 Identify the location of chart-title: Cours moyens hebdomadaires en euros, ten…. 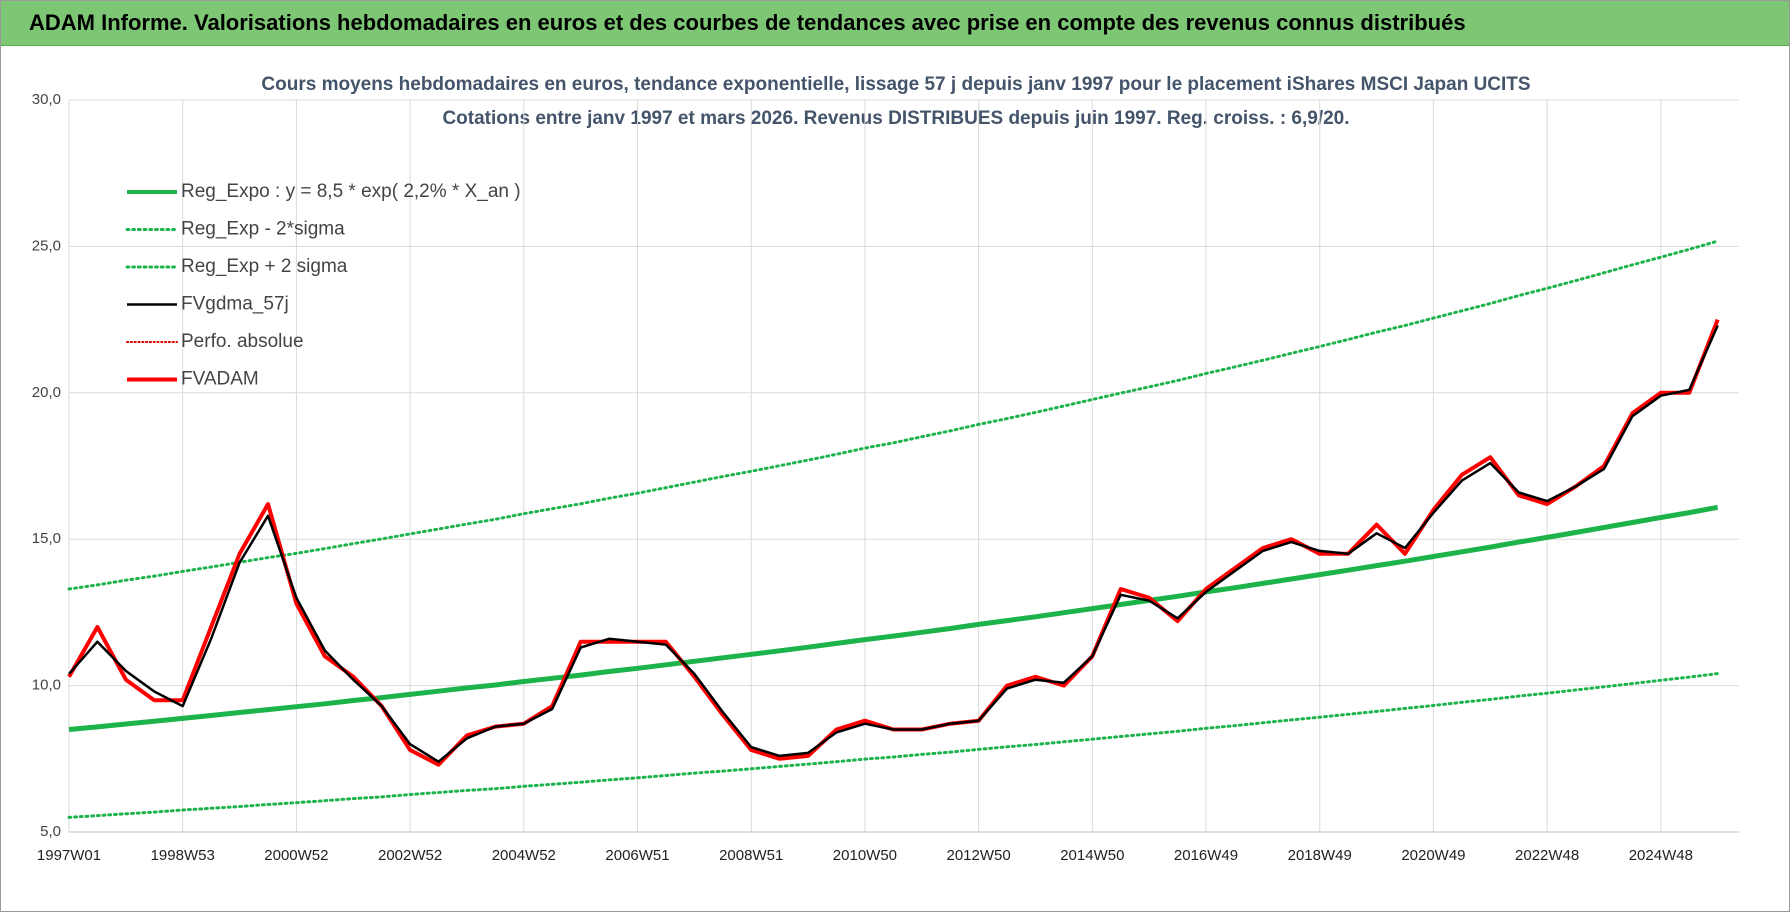
(895, 84).